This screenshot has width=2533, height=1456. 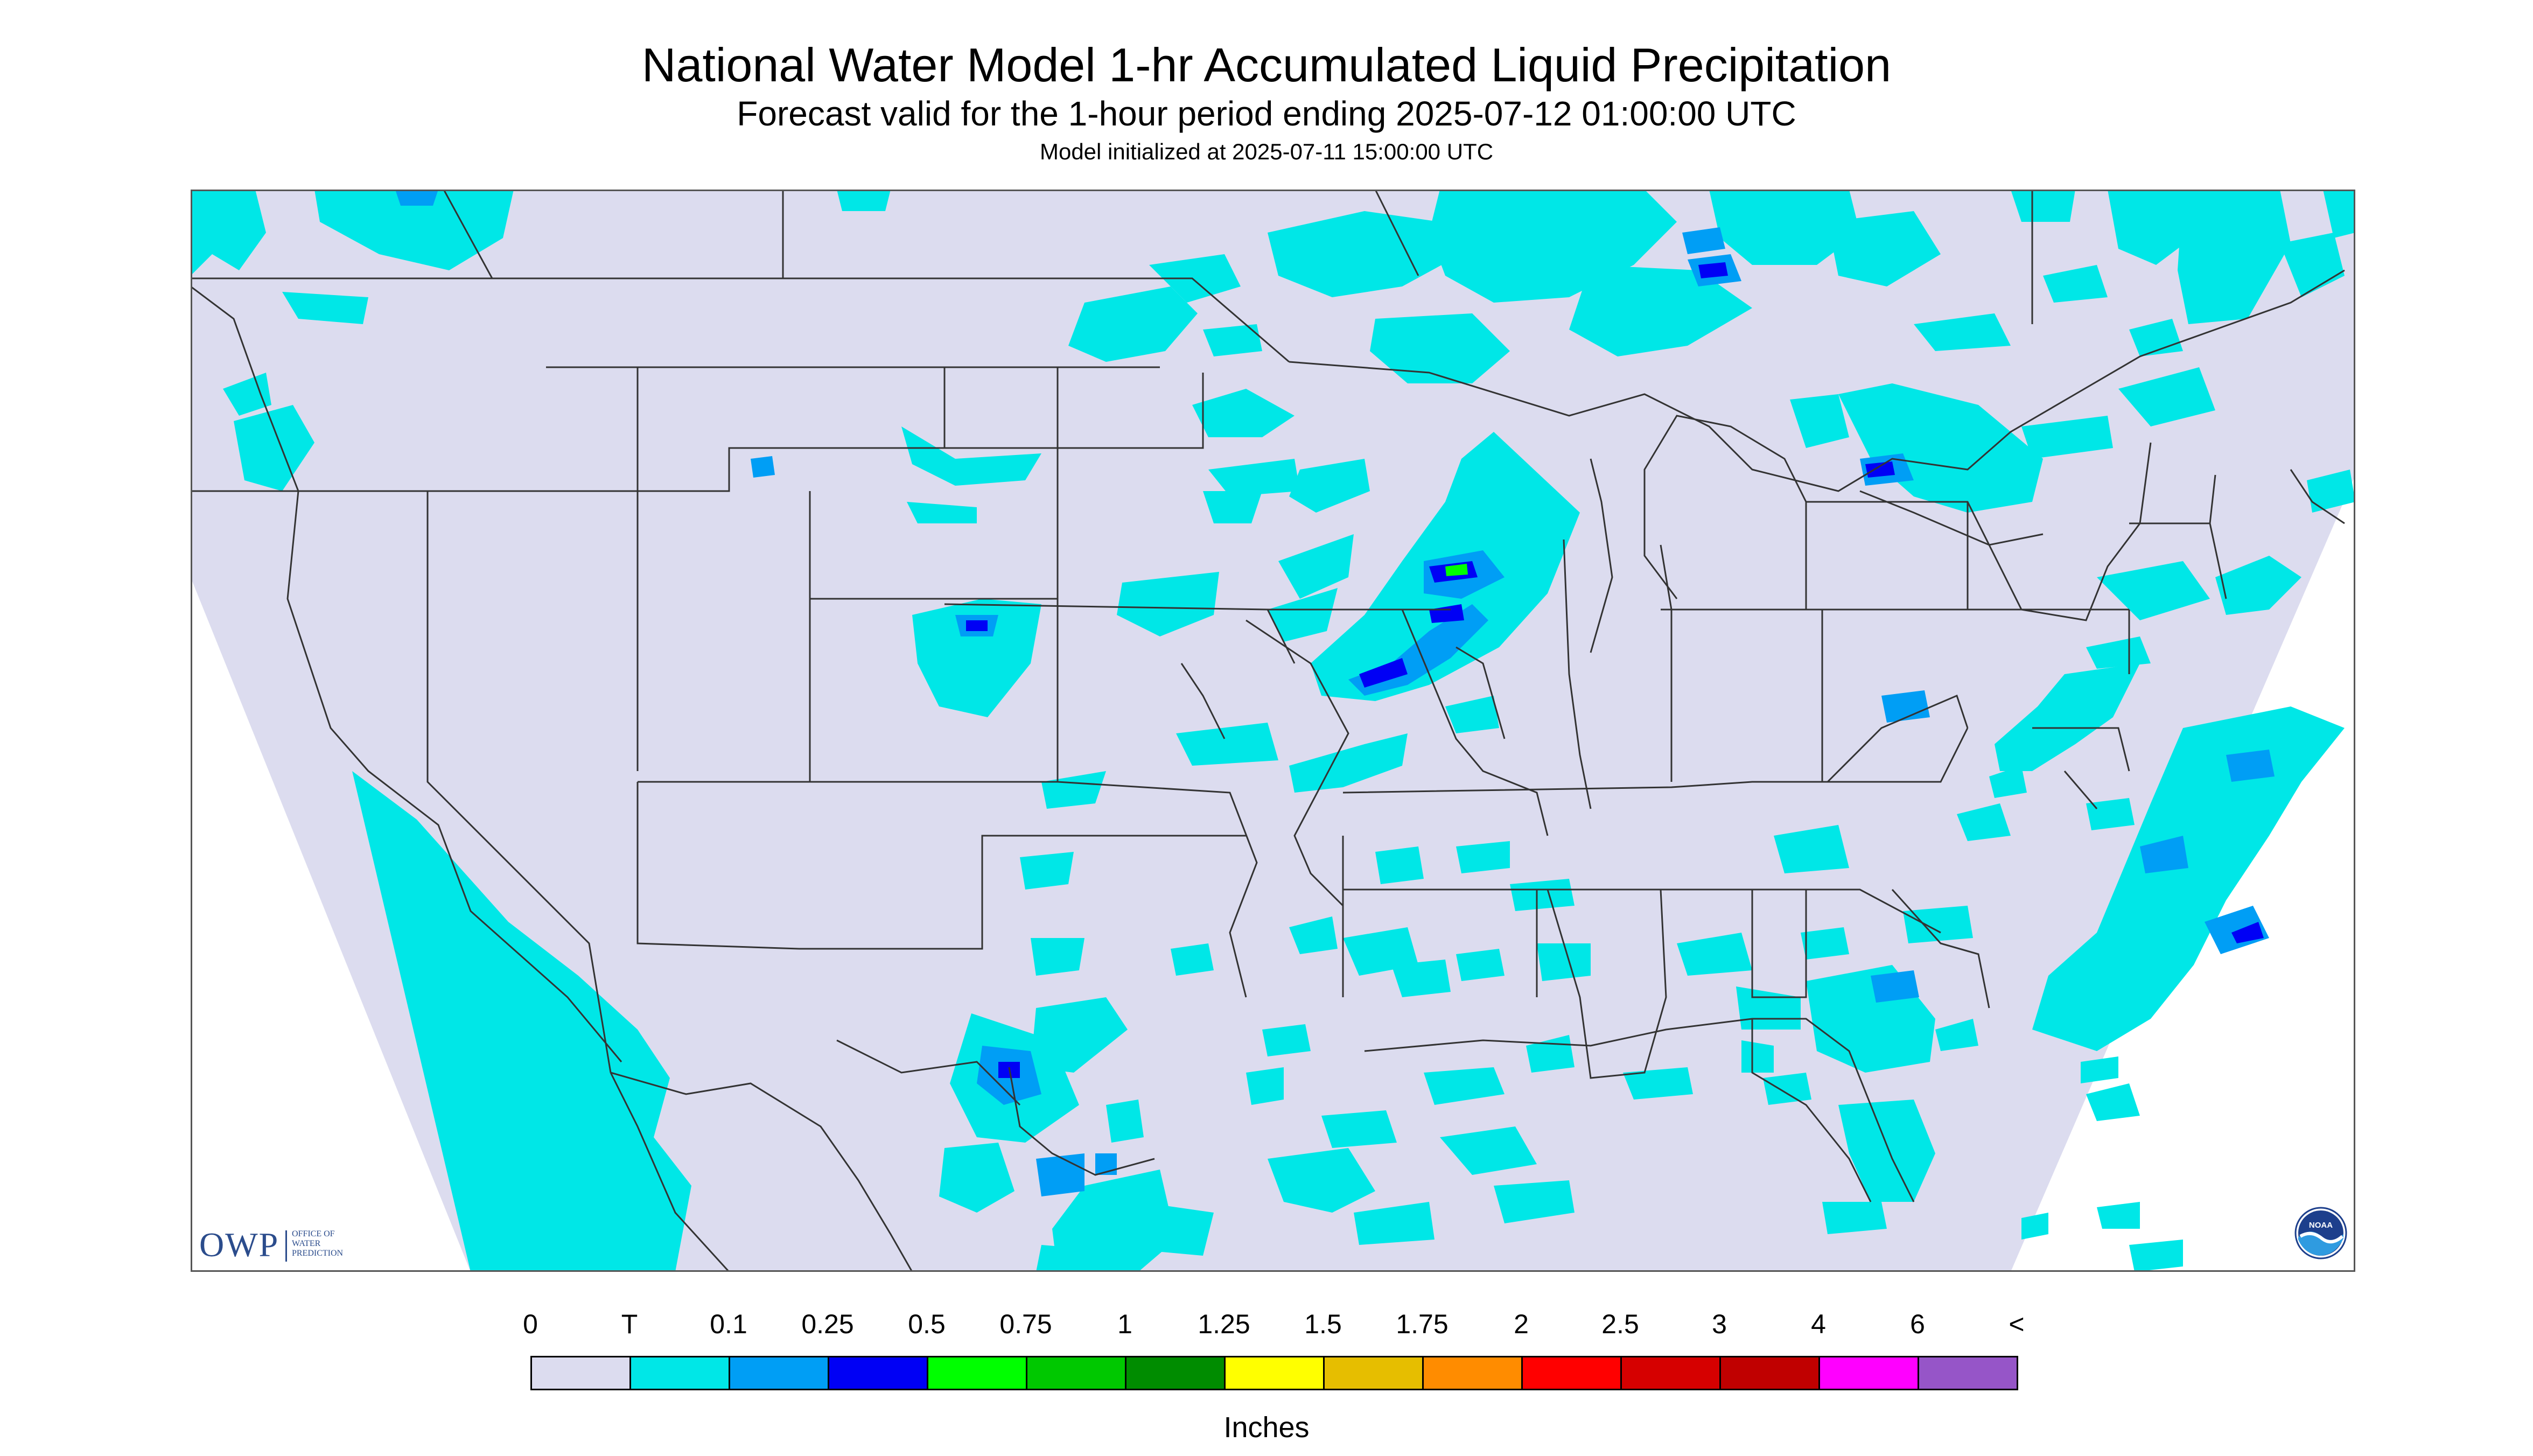 I want to click on legend-label: 0.1, so click(x=728, y=1324).